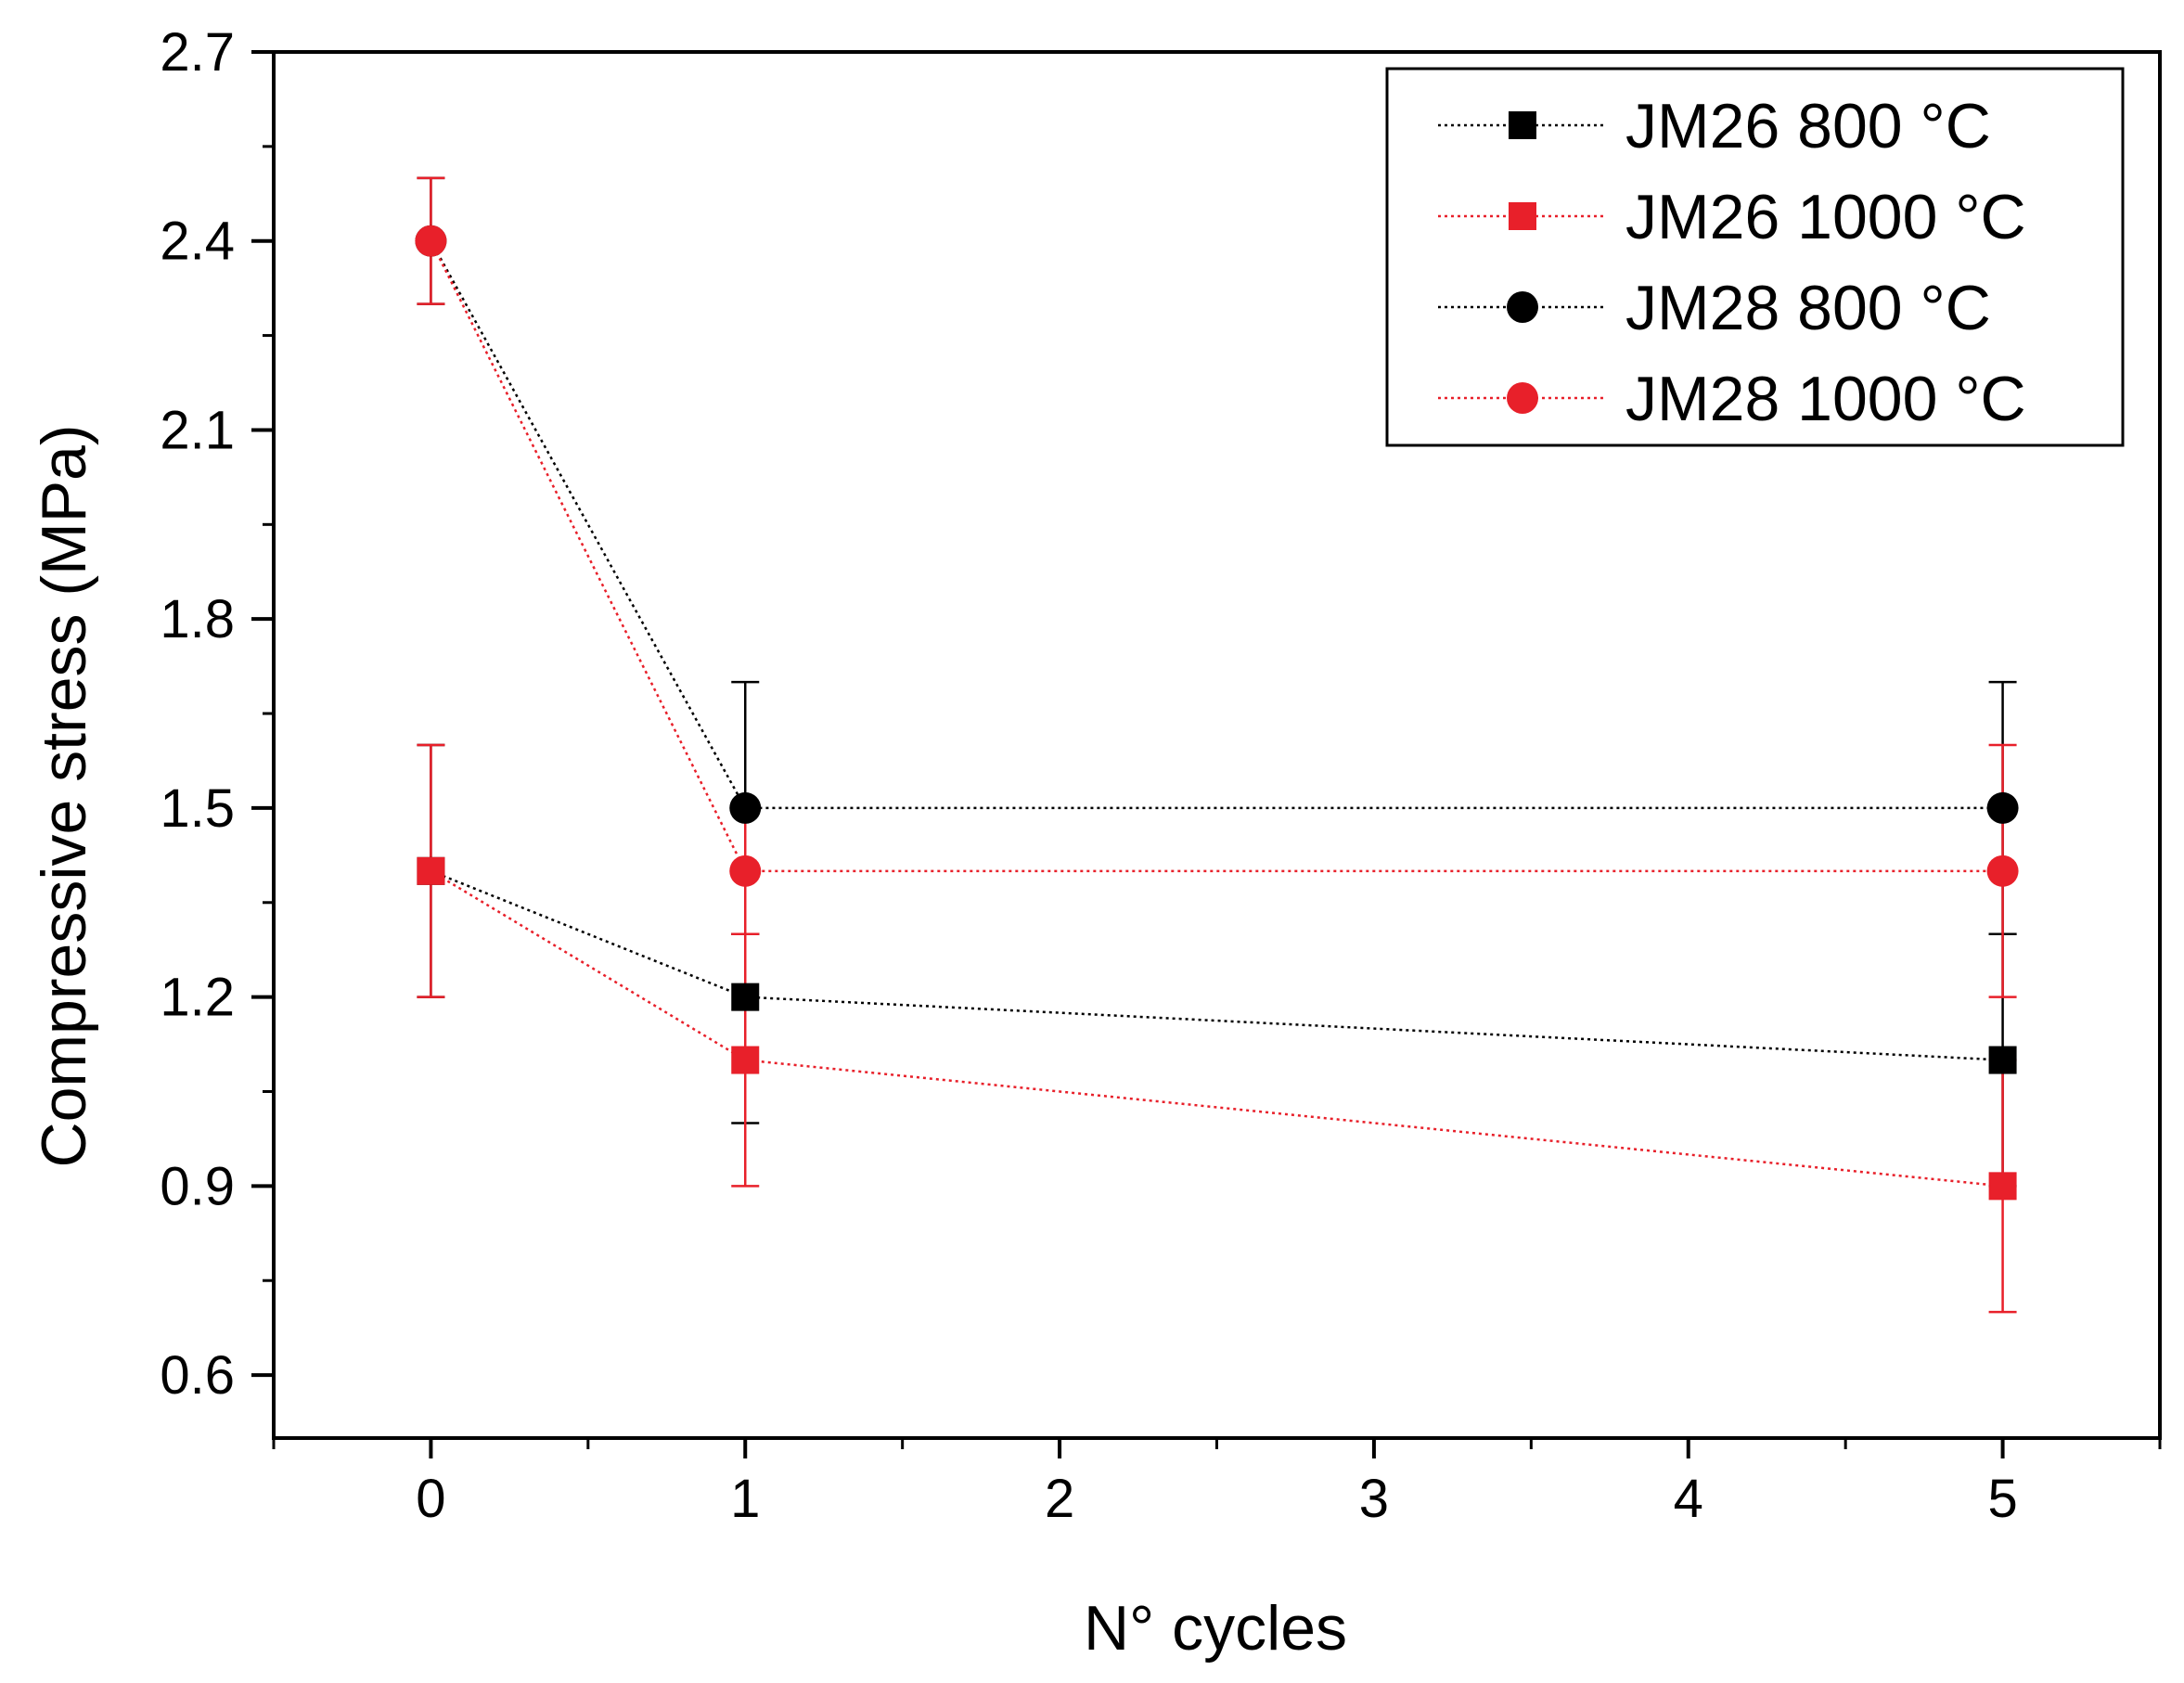  What do you see at coordinates (430, 1499) in the screenshot?
I see `x-tick-label: 0` at bounding box center [430, 1499].